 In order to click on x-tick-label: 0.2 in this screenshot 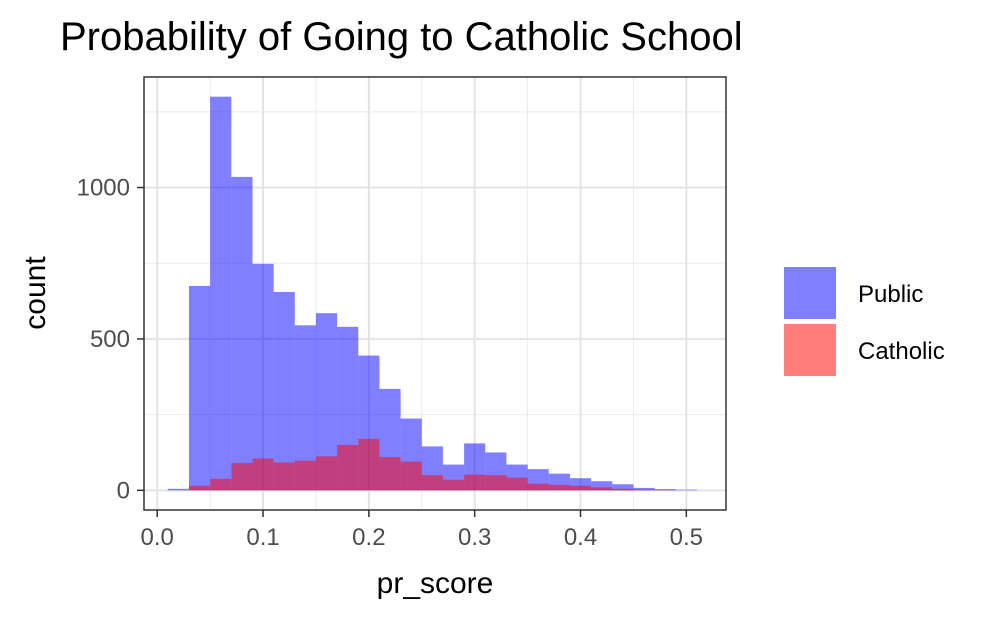, I will do `click(368, 537)`.